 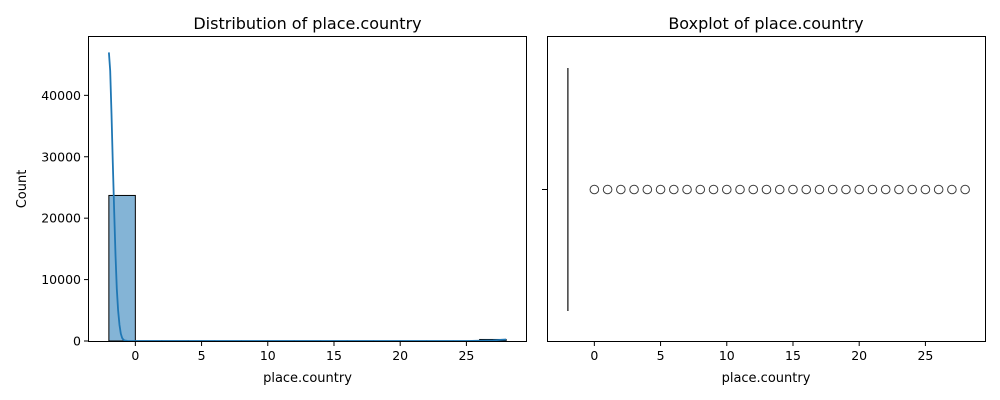 I want to click on boxplot-x-label: place.country, so click(x=766, y=378).